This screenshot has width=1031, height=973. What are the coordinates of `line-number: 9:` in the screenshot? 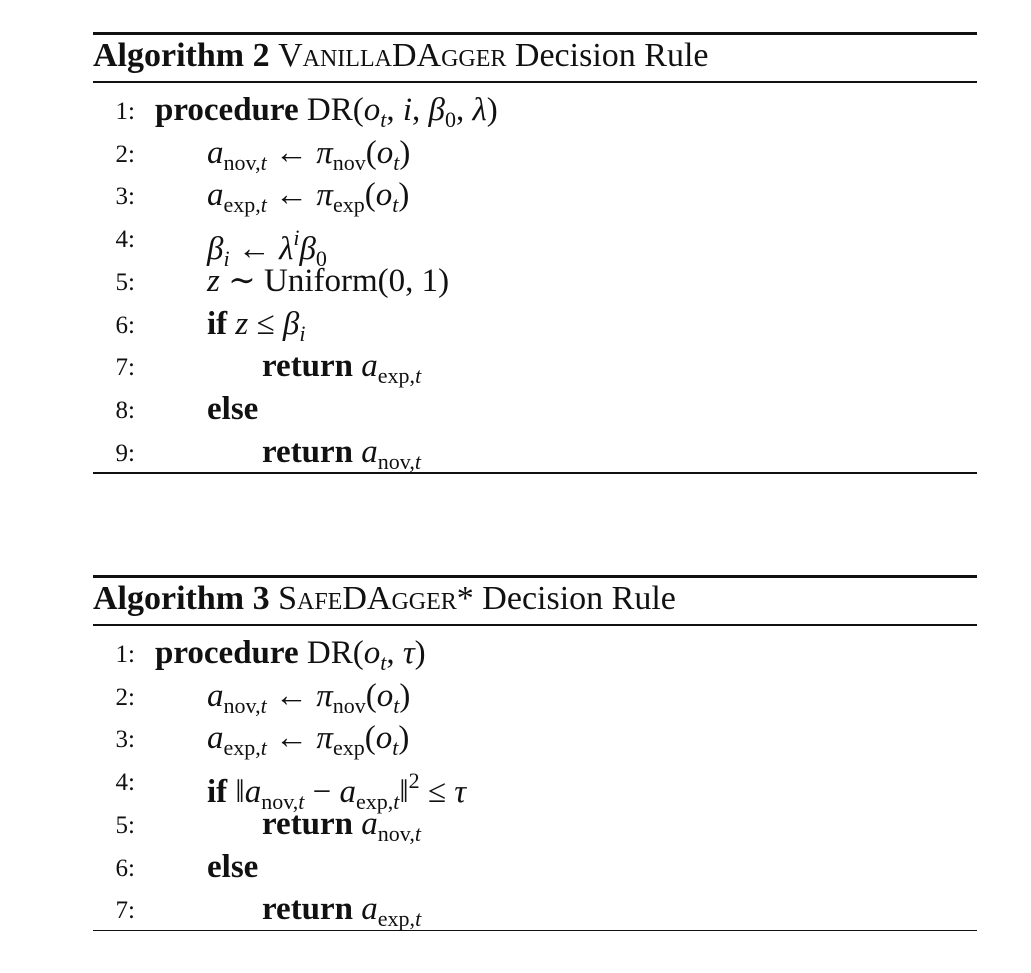 It's located at (125, 453).